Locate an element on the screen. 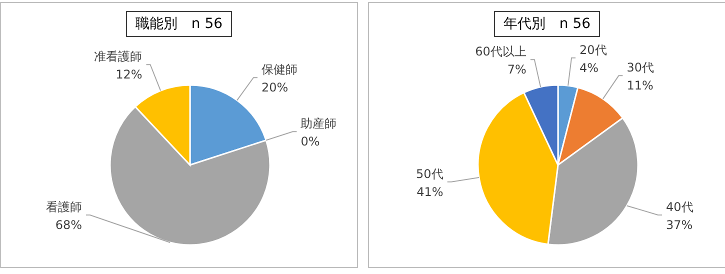 This screenshot has height=274, width=725. slice-label: 40代 is located at coordinates (680, 207).